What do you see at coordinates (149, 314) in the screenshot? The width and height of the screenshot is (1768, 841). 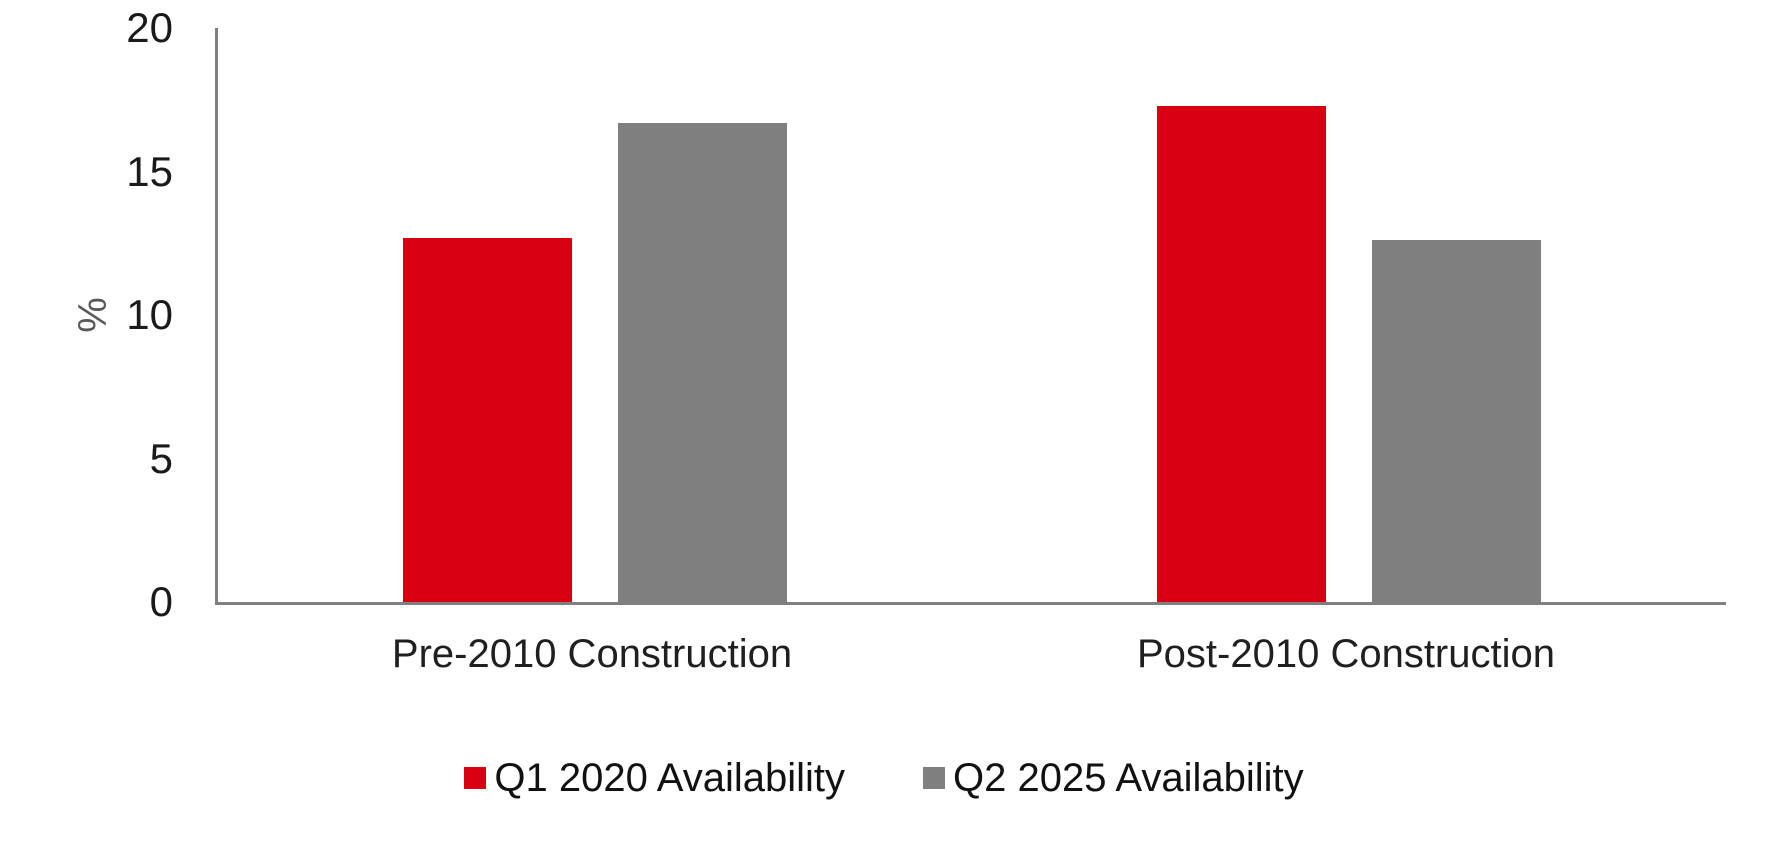 I see `y-tick-10: 10` at bounding box center [149, 314].